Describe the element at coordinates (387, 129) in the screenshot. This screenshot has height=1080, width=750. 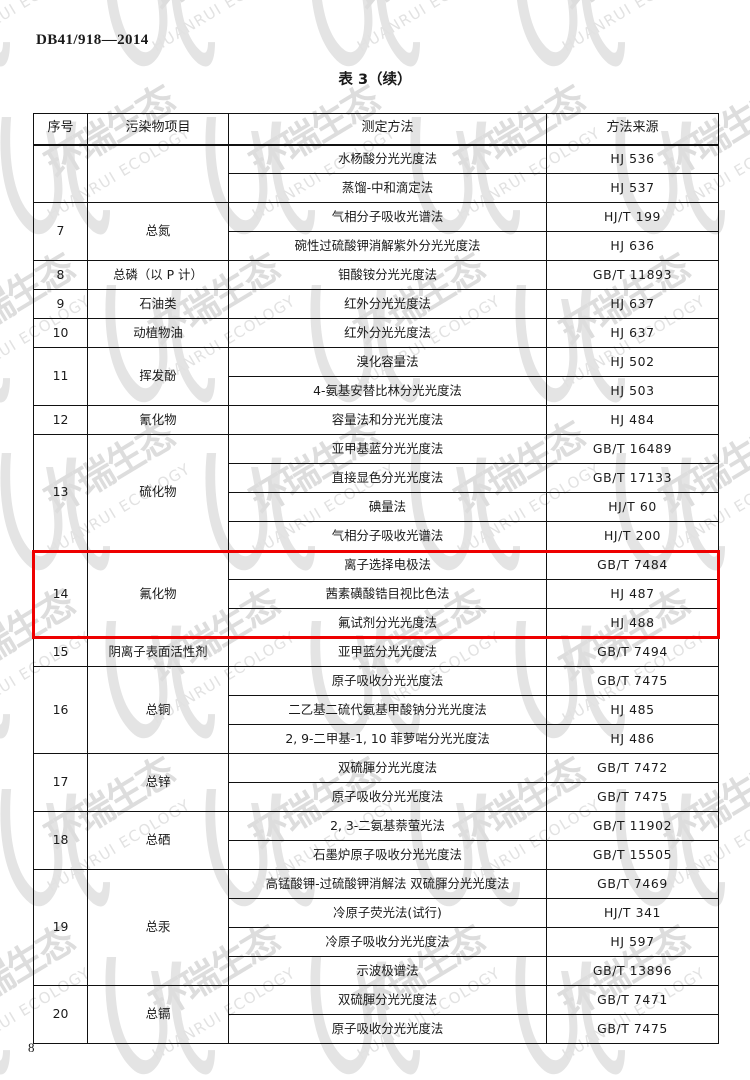
I see `column-header-measurement-method: 测定方法` at that location.